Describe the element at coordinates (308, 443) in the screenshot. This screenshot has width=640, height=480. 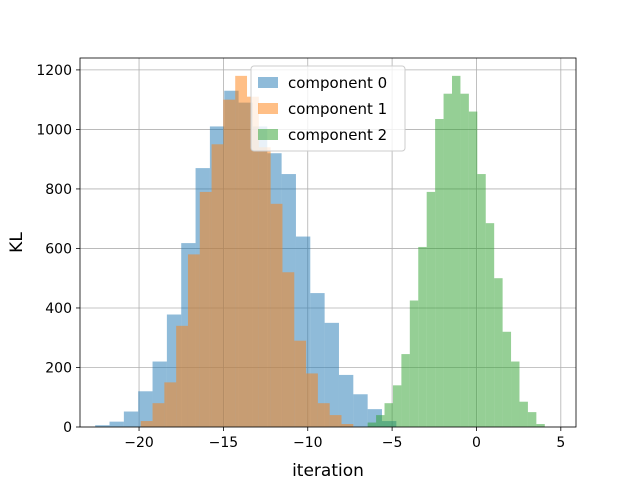
I see `x-tick-label: −10` at that location.